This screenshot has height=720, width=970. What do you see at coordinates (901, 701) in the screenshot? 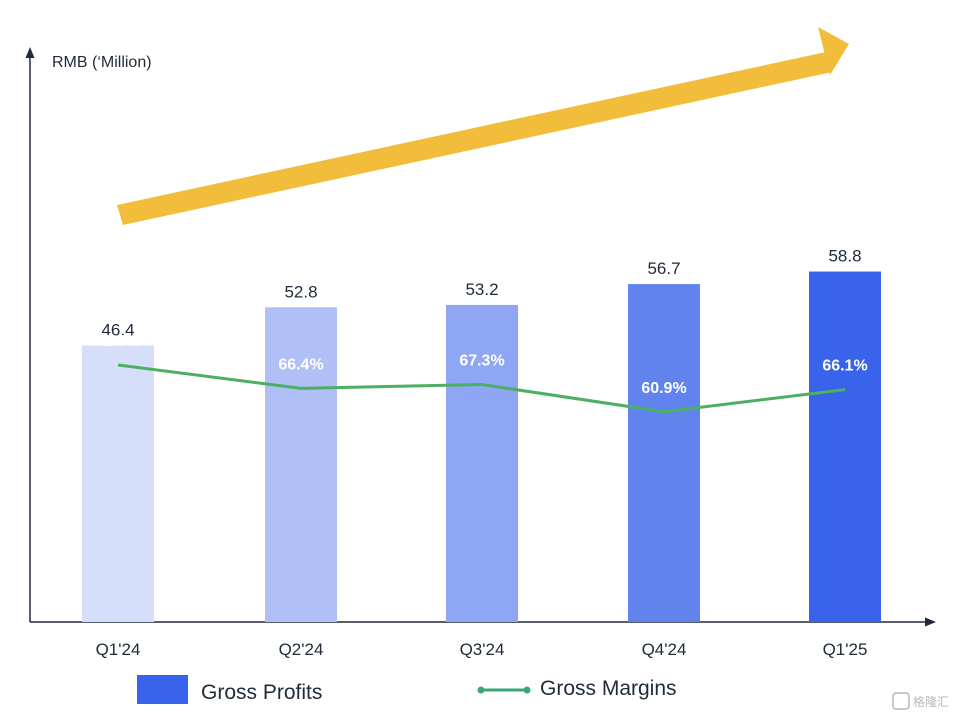
I see `watermark-logo-icon` at bounding box center [901, 701].